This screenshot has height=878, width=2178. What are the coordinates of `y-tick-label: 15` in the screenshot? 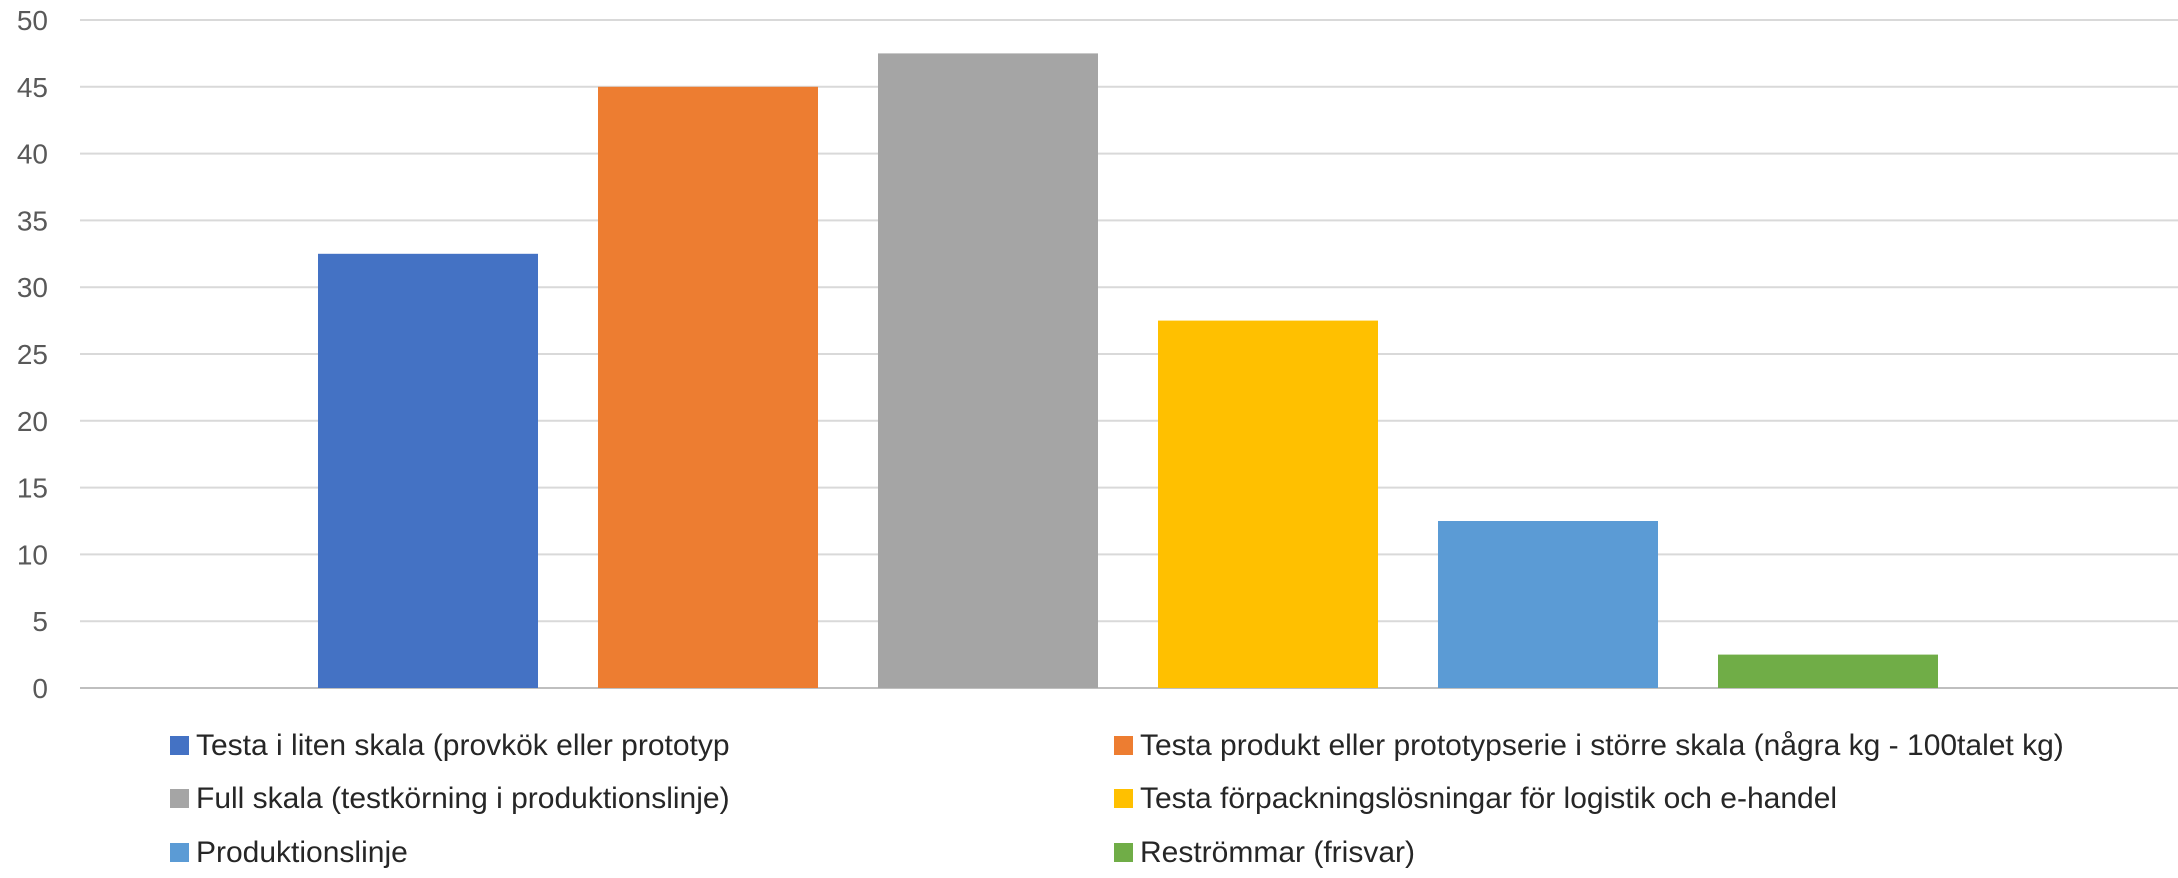 It's located at (32, 488).